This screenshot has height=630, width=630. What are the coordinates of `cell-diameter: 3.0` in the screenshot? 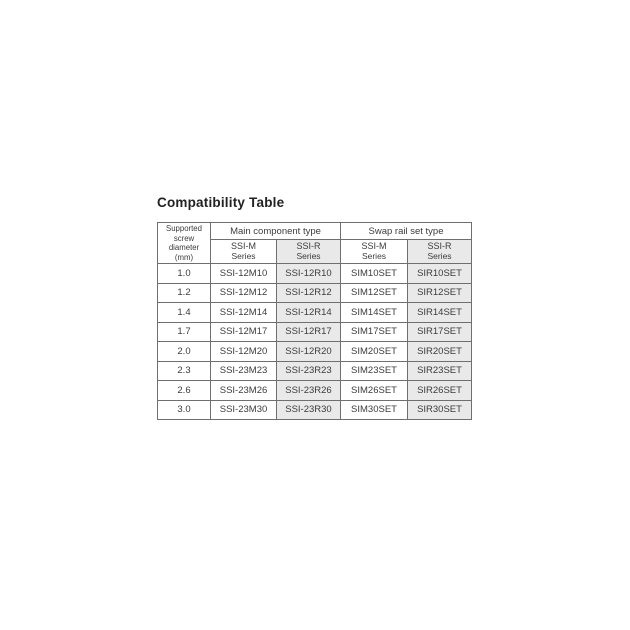 It's located at (184, 409).